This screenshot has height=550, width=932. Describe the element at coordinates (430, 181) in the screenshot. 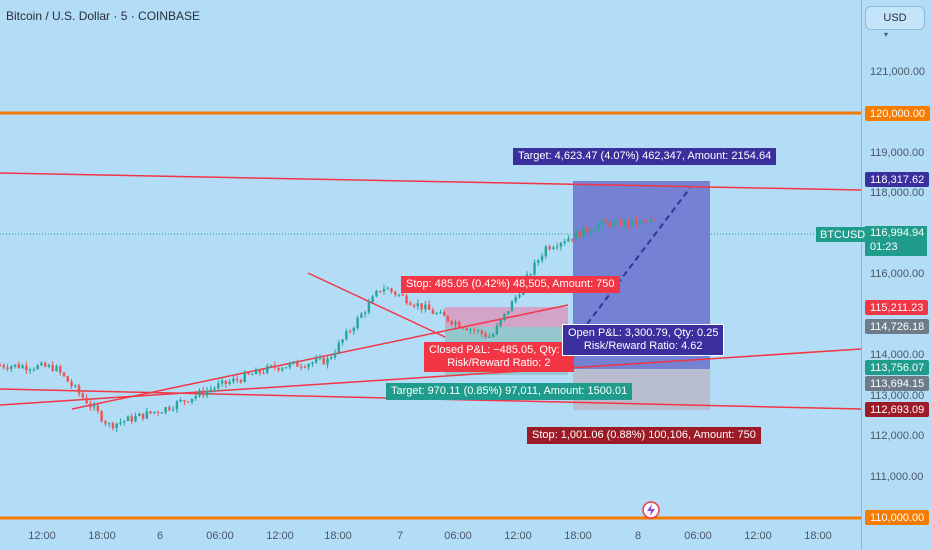

I see `resistance-trend-line` at that location.